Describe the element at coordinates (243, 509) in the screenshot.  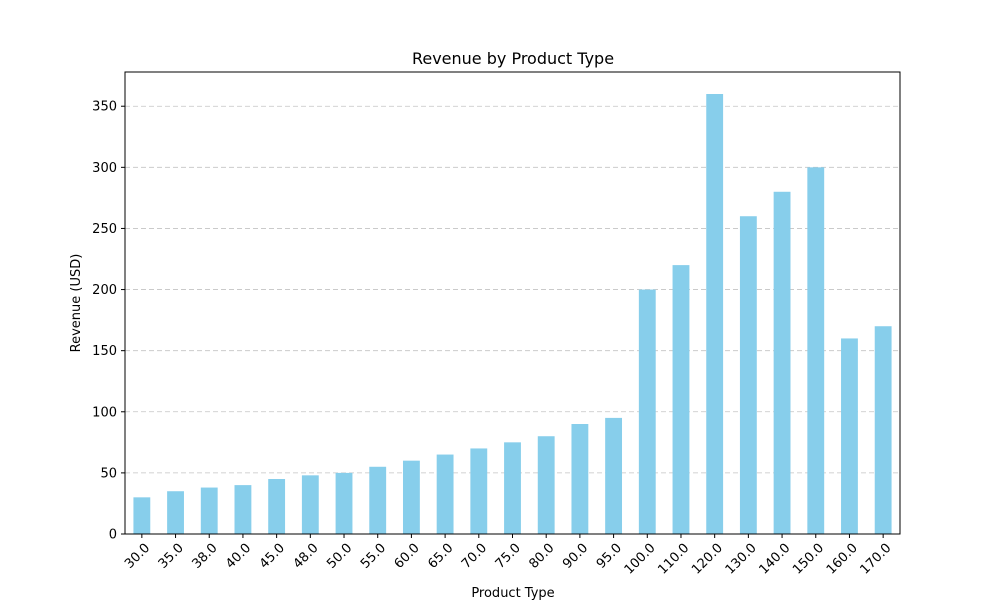
I see `bar-40.0` at that location.